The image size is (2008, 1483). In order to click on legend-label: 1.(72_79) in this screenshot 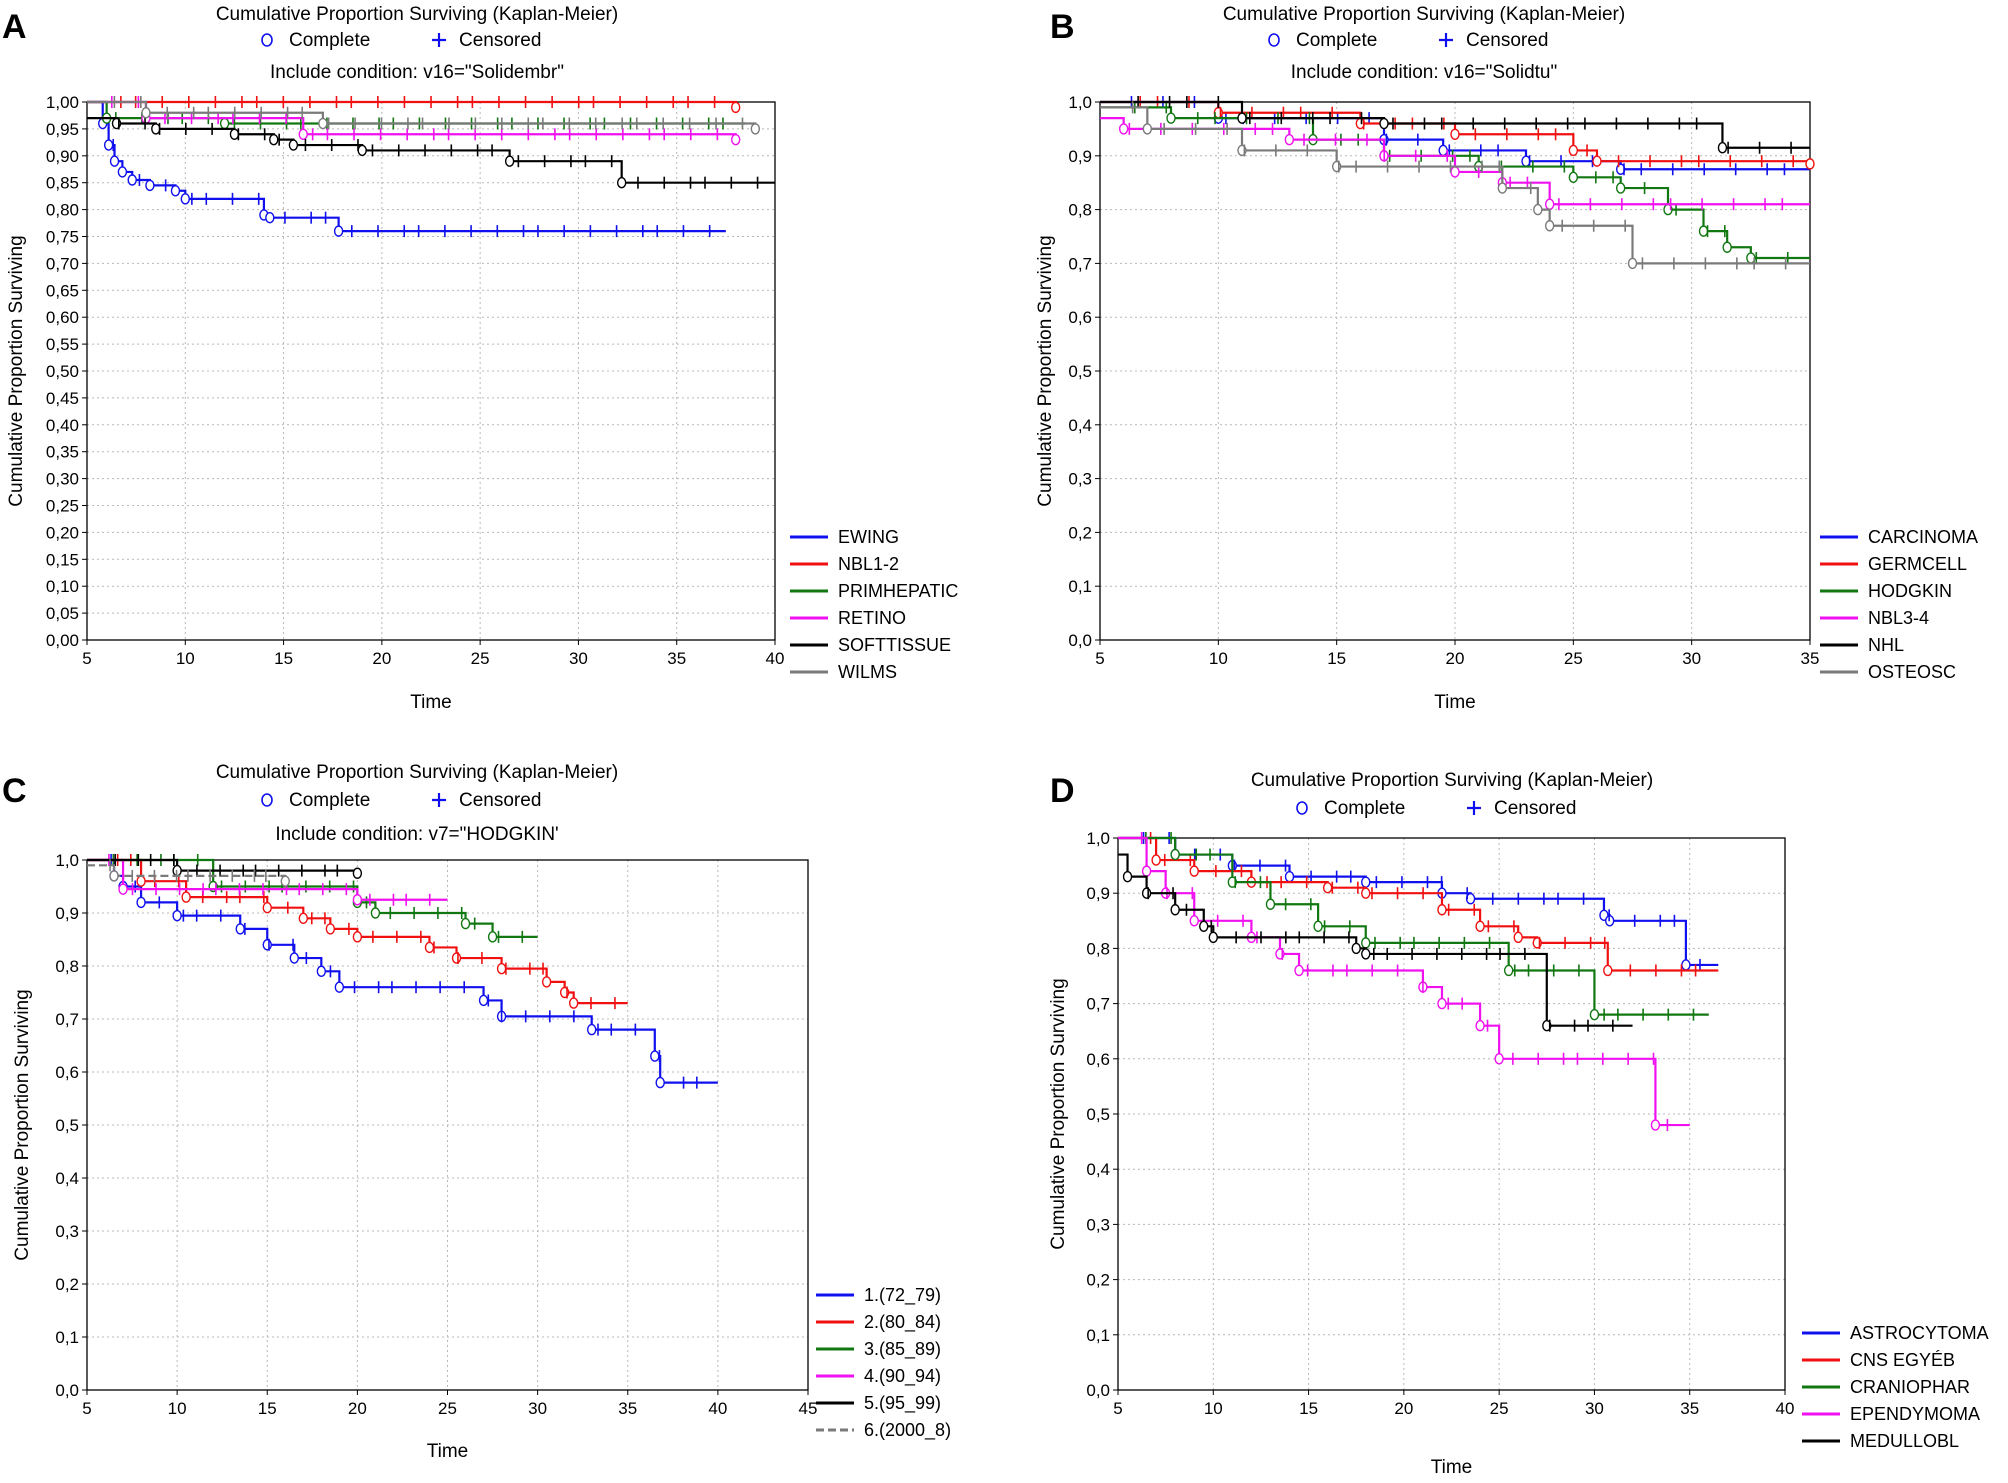, I will do `click(902, 1295)`.